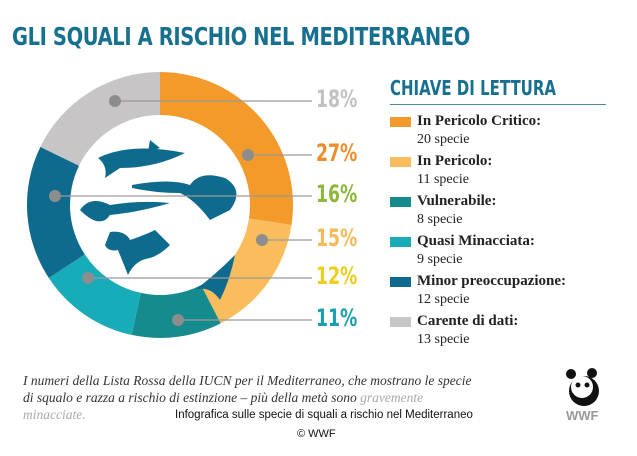 The image size is (637, 456). Describe the element at coordinates (582, 387) in the screenshot. I see `wwf-panda-logo-icon` at that location.